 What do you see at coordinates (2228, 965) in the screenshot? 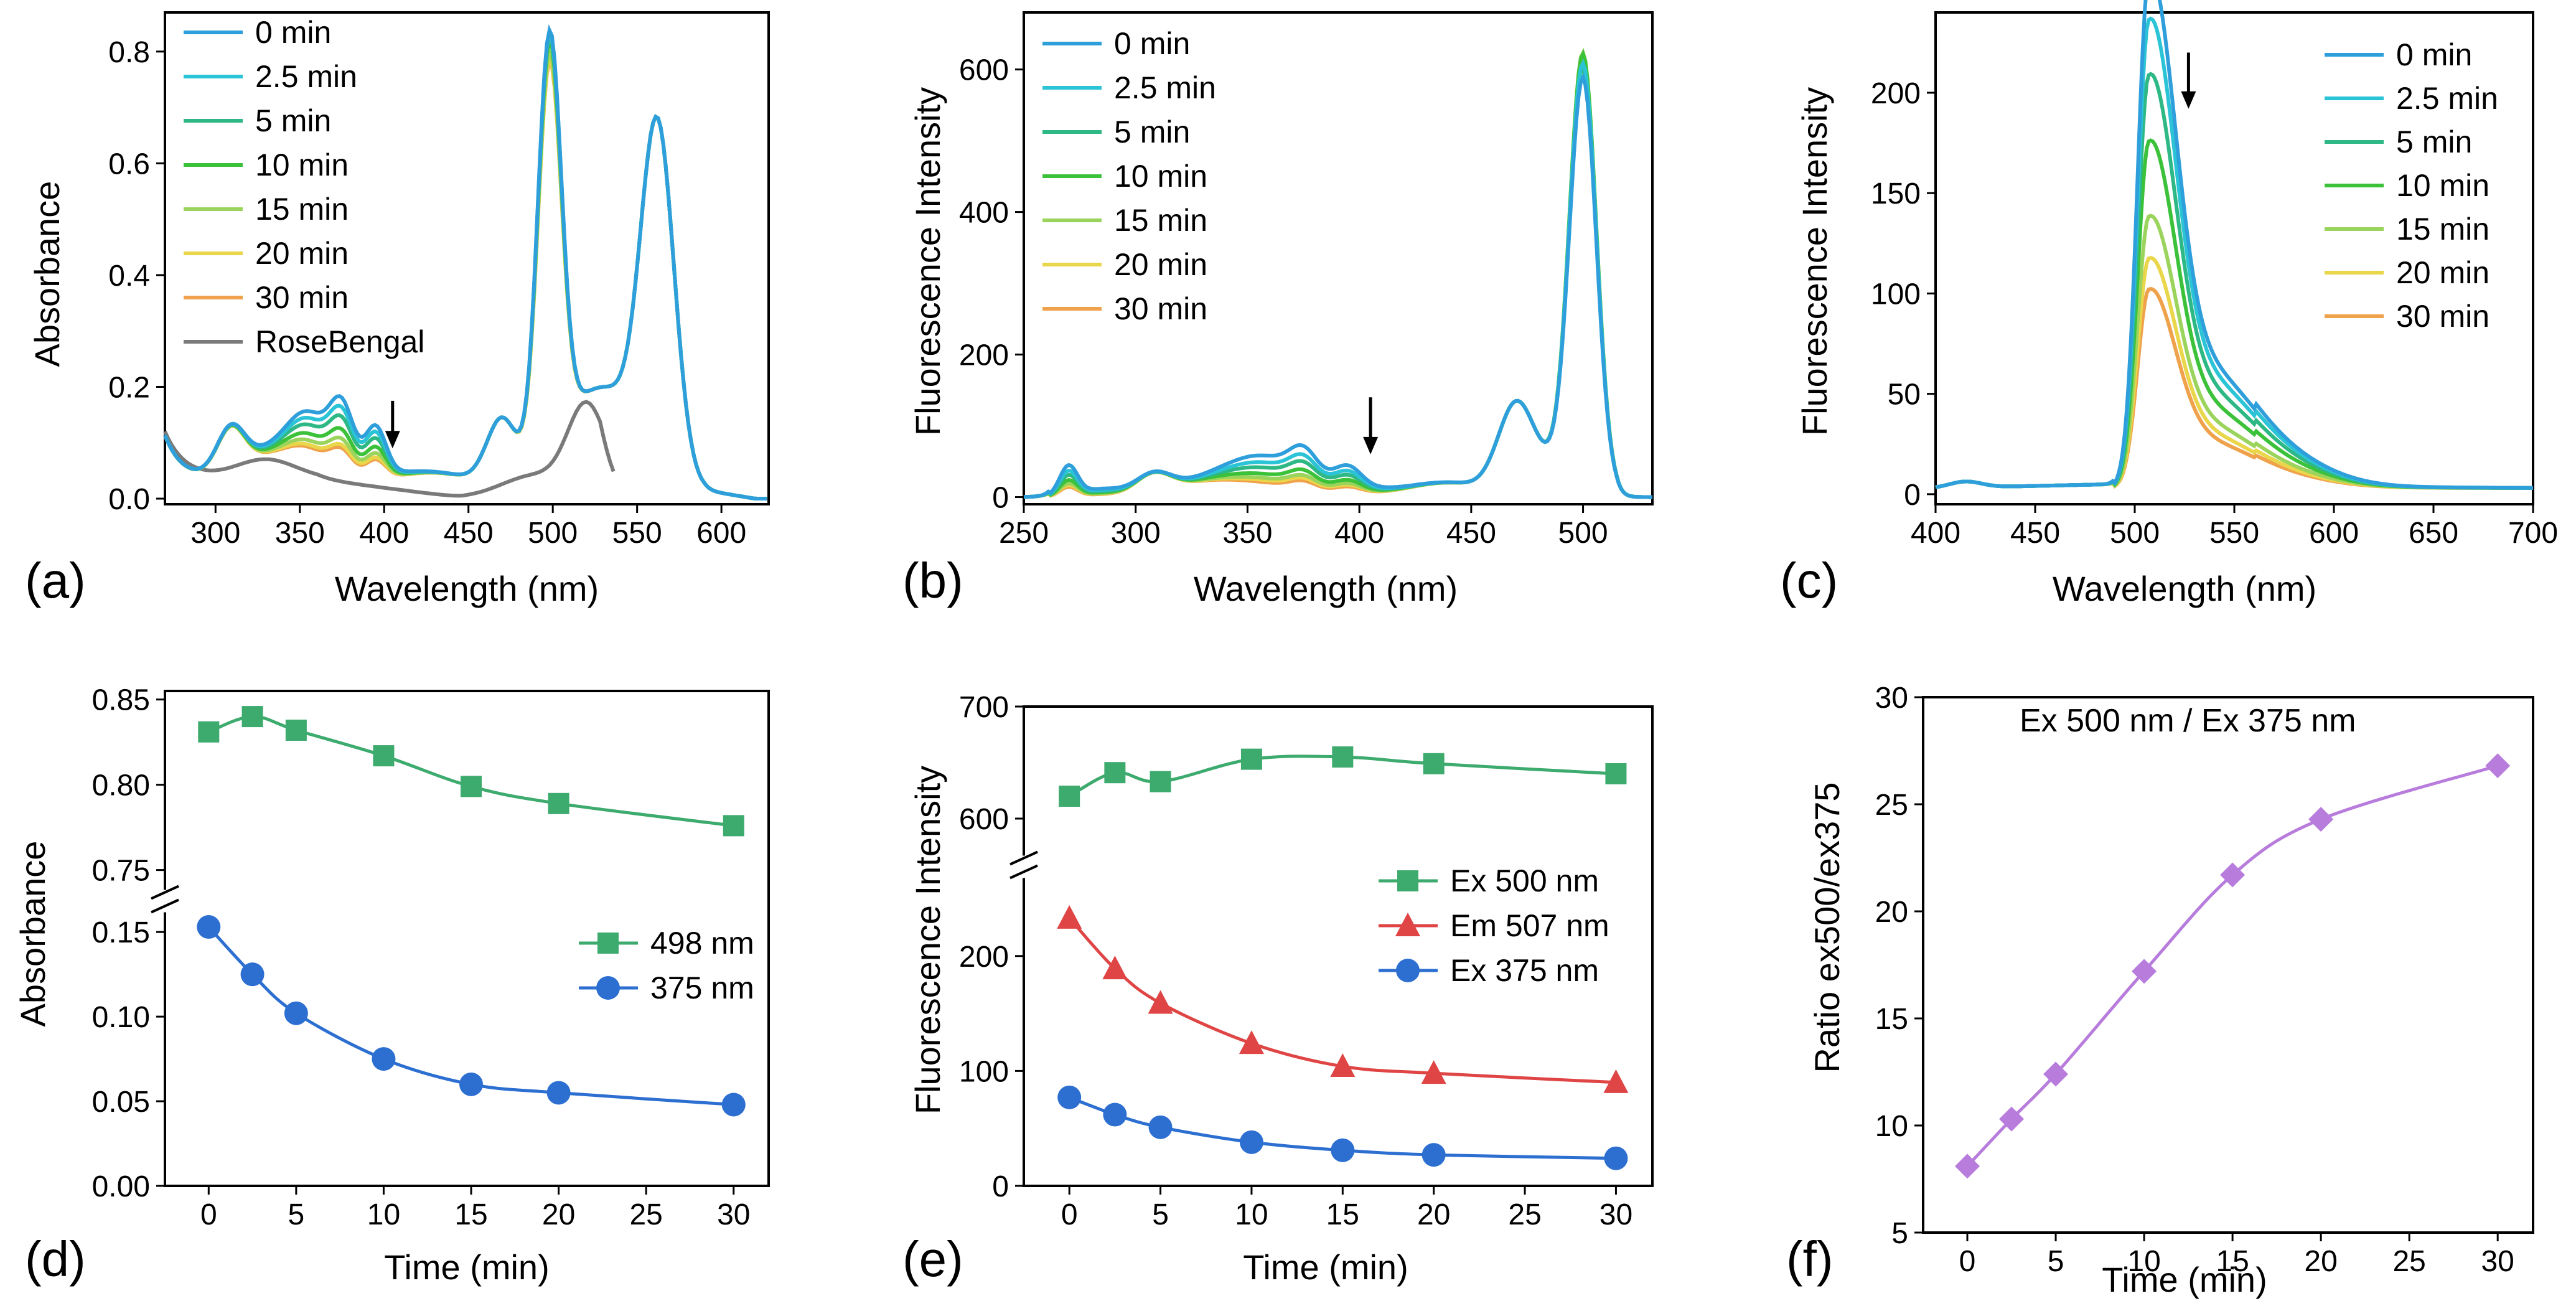
I see `panel-f-frame` at bounding box center [2228, 965].